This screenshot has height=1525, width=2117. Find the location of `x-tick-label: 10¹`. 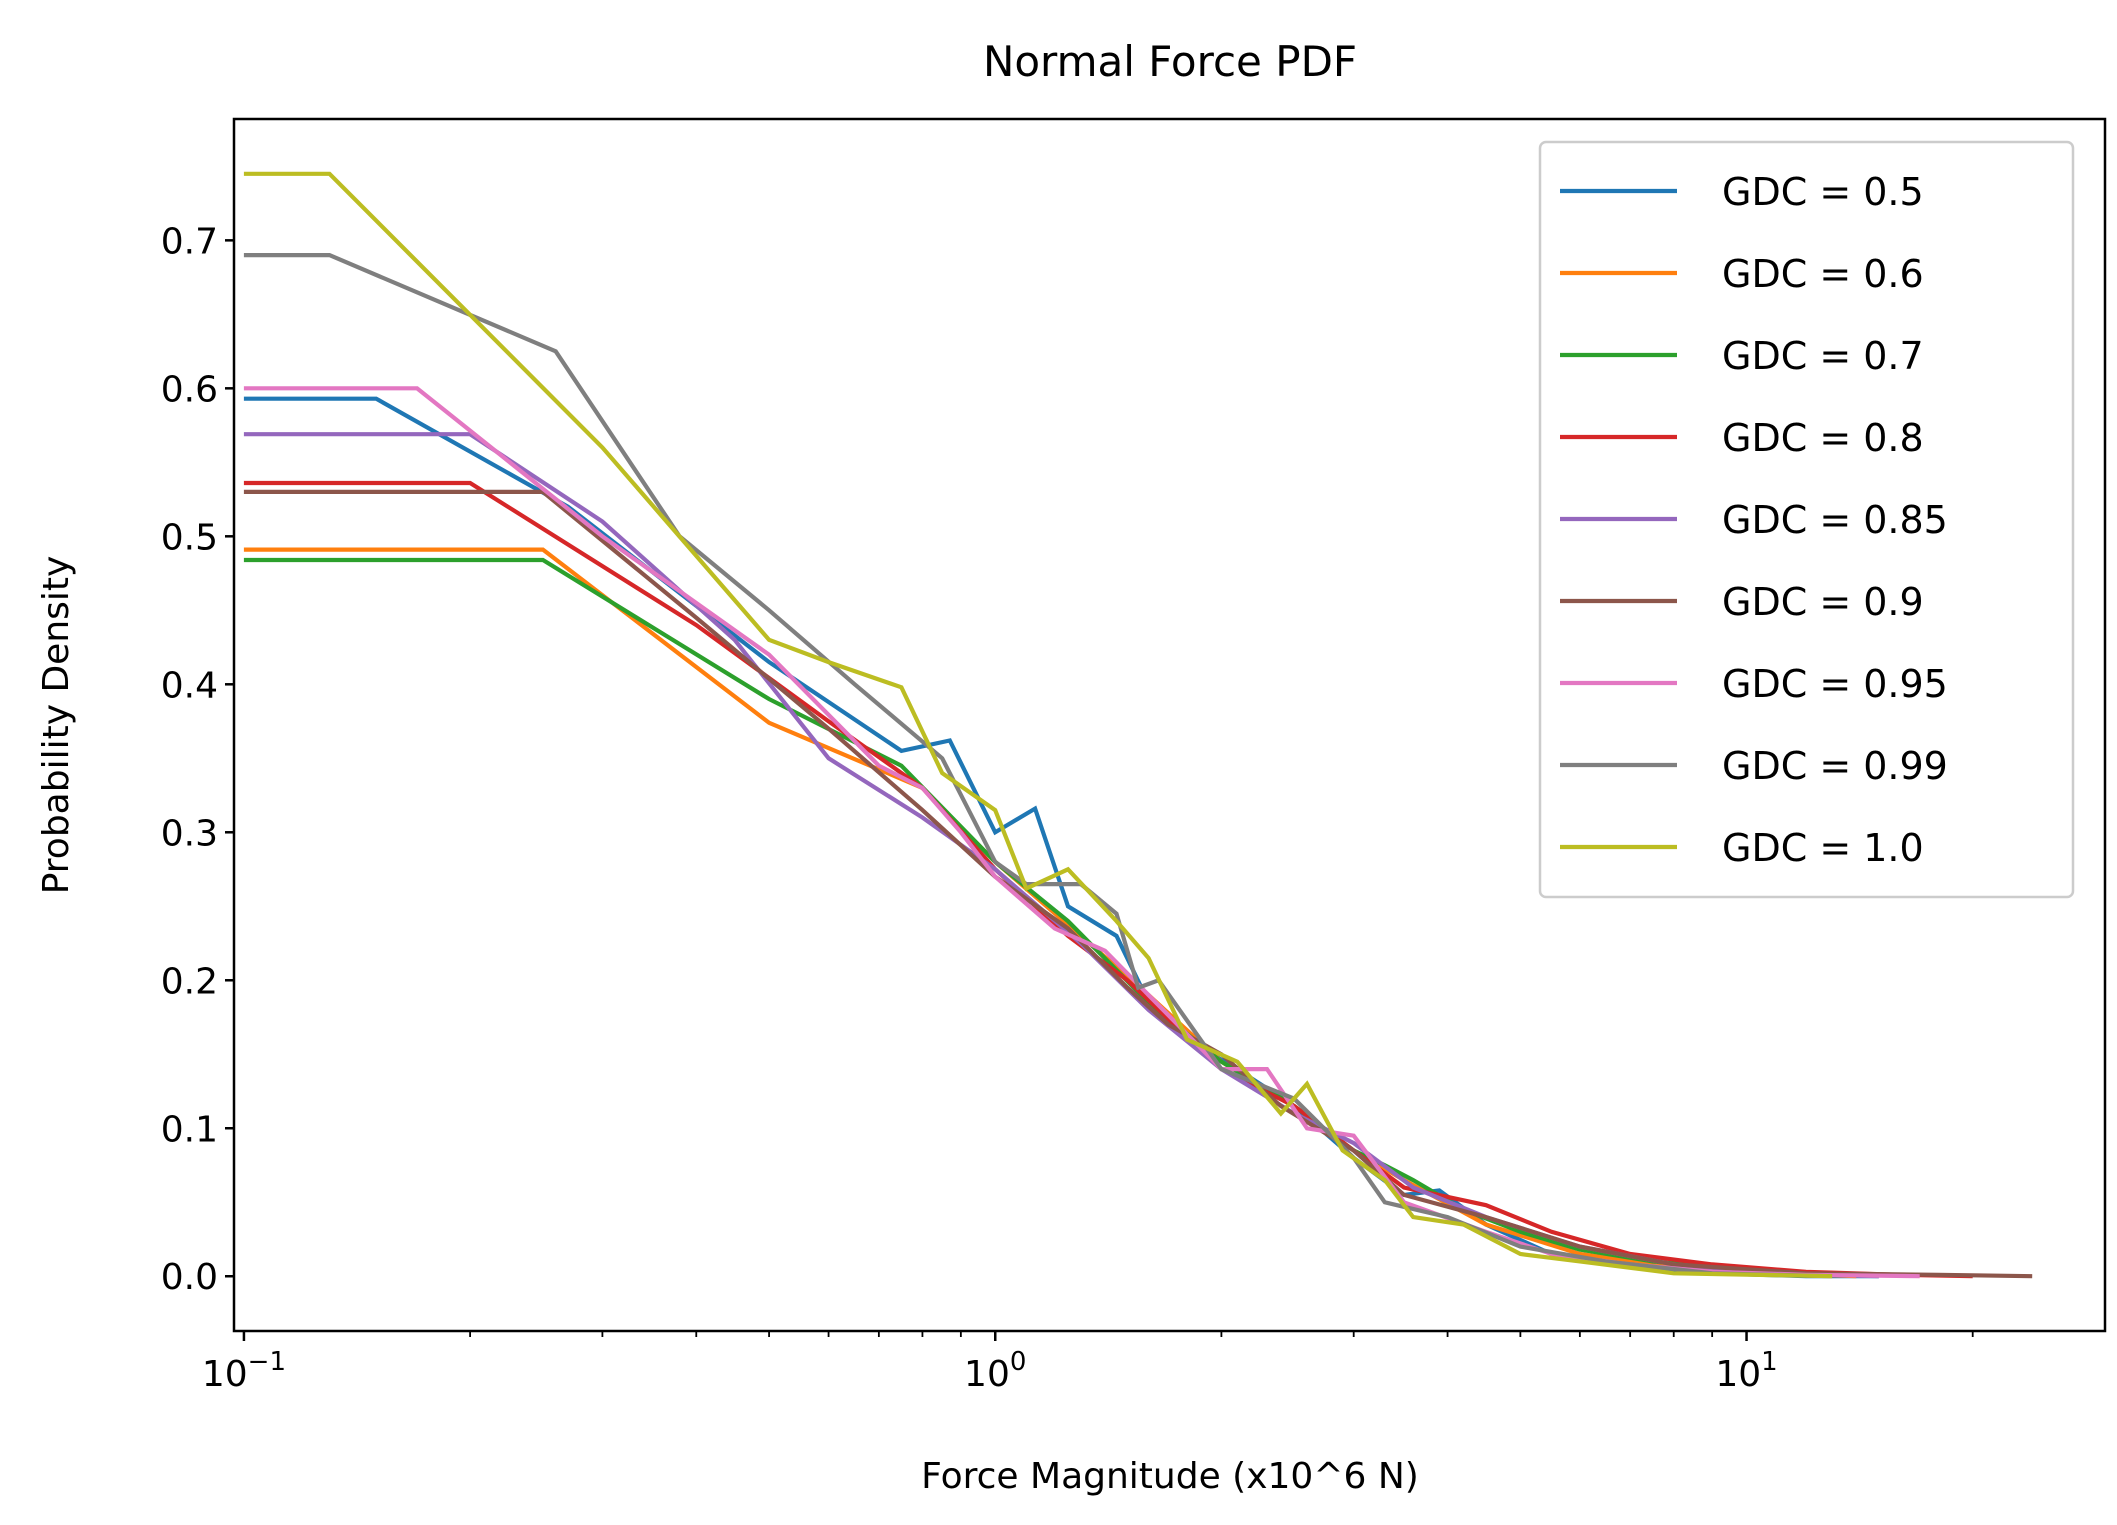

x-tick-label: 10¹ is located at coordinates (1746, 1371).